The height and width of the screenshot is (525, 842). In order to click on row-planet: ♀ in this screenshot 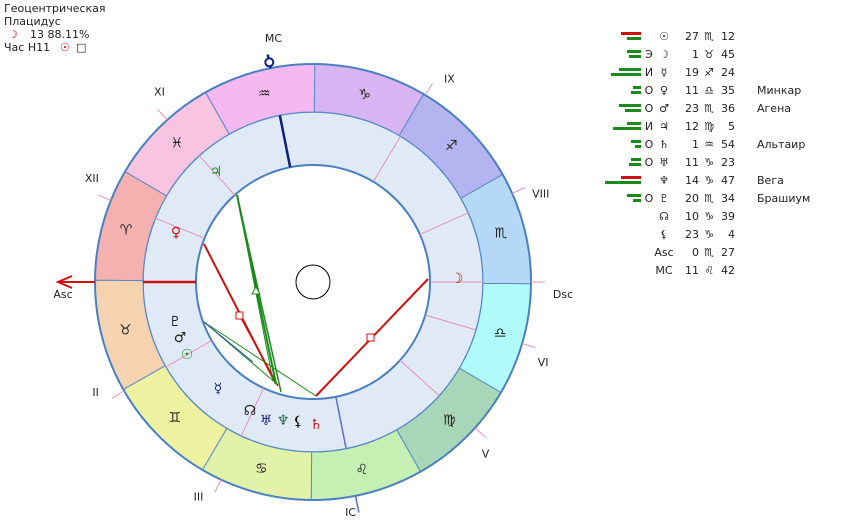, I will do `click(664, 90)`.